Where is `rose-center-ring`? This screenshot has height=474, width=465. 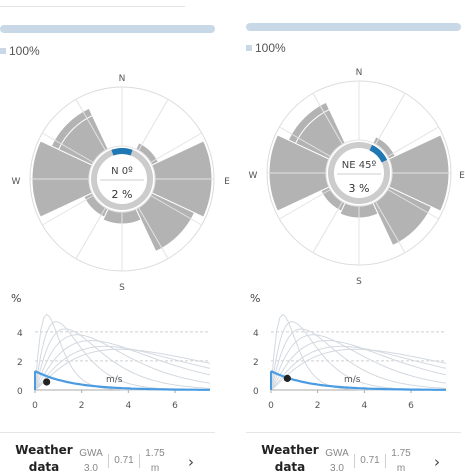 rose-center-ring is located at coordinates (359, 173).